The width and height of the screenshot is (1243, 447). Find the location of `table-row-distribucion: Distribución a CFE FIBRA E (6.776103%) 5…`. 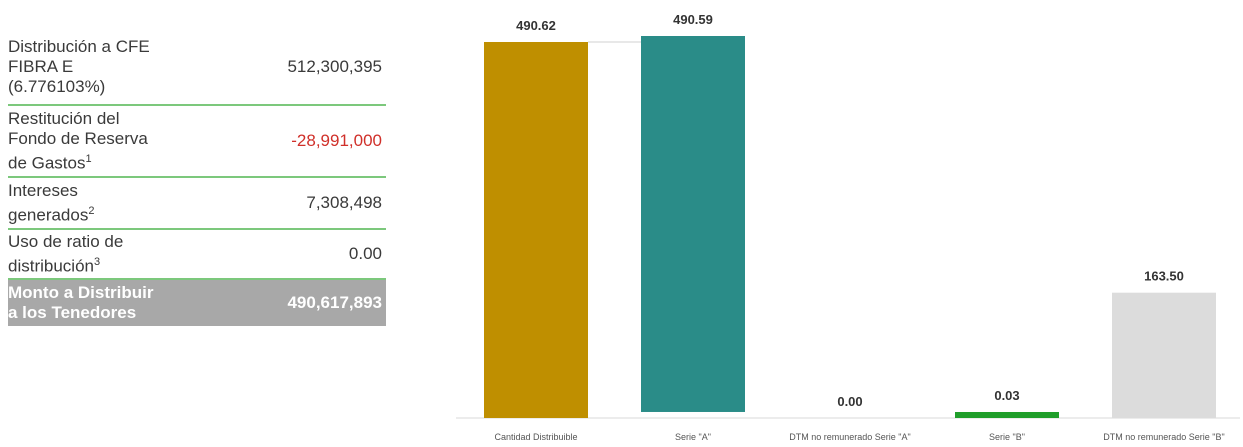

table-row-distribucion: Distribución a CFE FIBRA E (6.776103%) 5… is located at coordinates (197, 68).